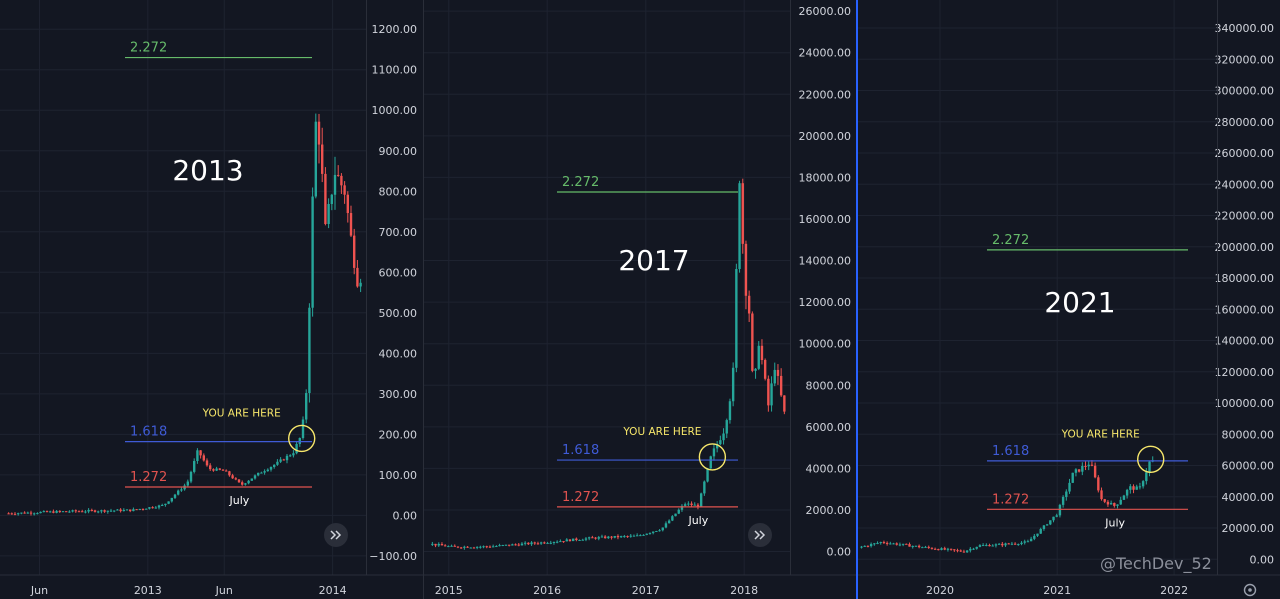 The width and height of the screenshot is (1280, 599). I want to click on fib-level-label: 2.272, so click(148, 48).